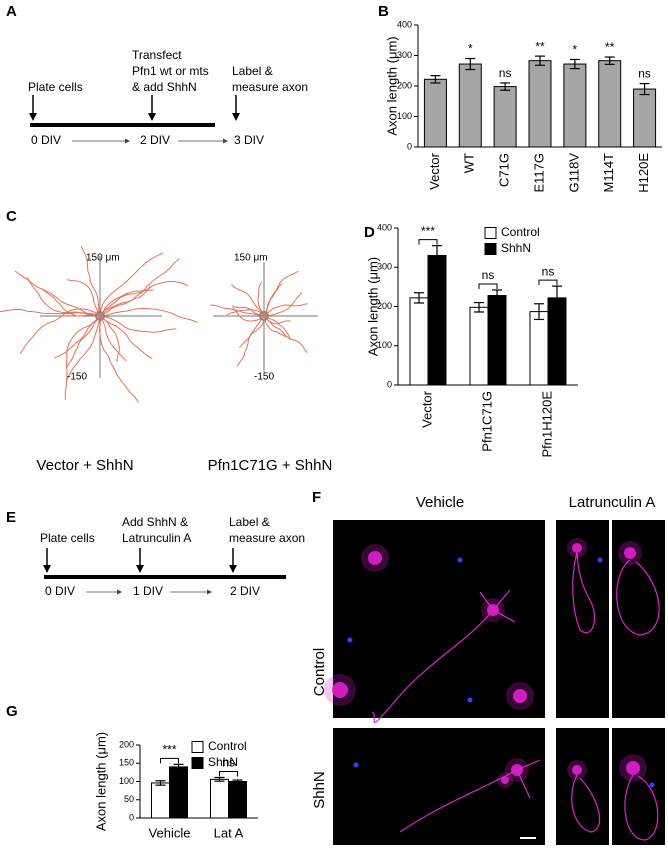 This screenshot has height=853, width=668. Describe the element at coordinates (264, 377) in the screenshot. I see `scale-label: -150` at that location.